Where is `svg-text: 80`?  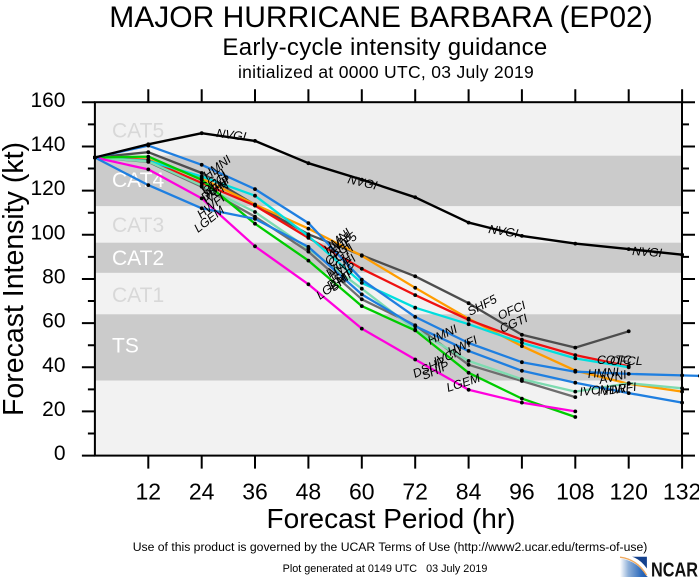
svg-text: 80 is located at coordinates (53, 277).